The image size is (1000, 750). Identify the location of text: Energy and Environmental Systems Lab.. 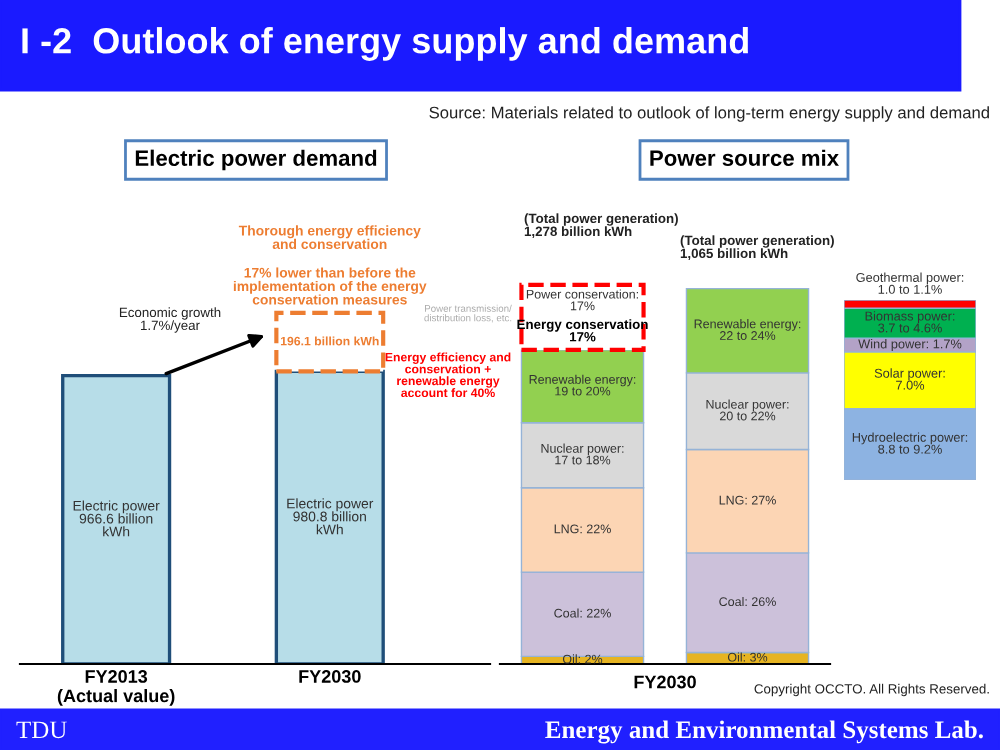
(764, 732).